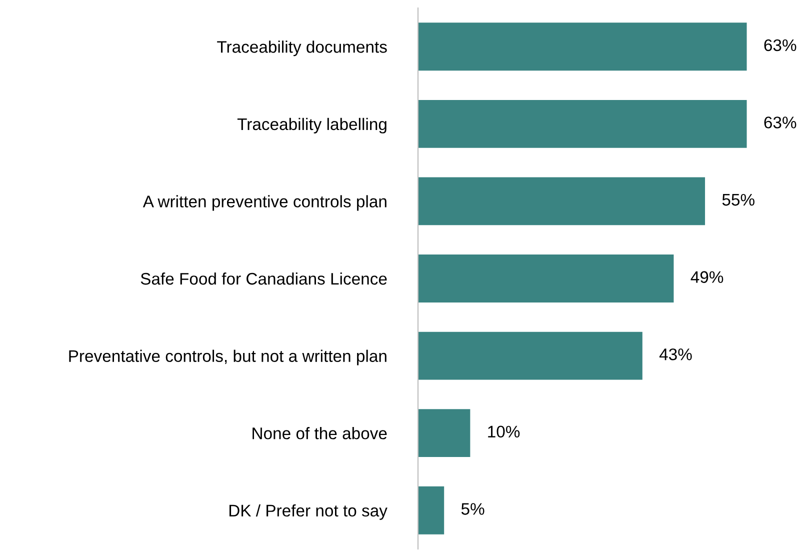  What do you see at coordinates (302, 48) in the screenshot?
I see `y-tick-label: Traceability documents` at bounding box center [302, 48].